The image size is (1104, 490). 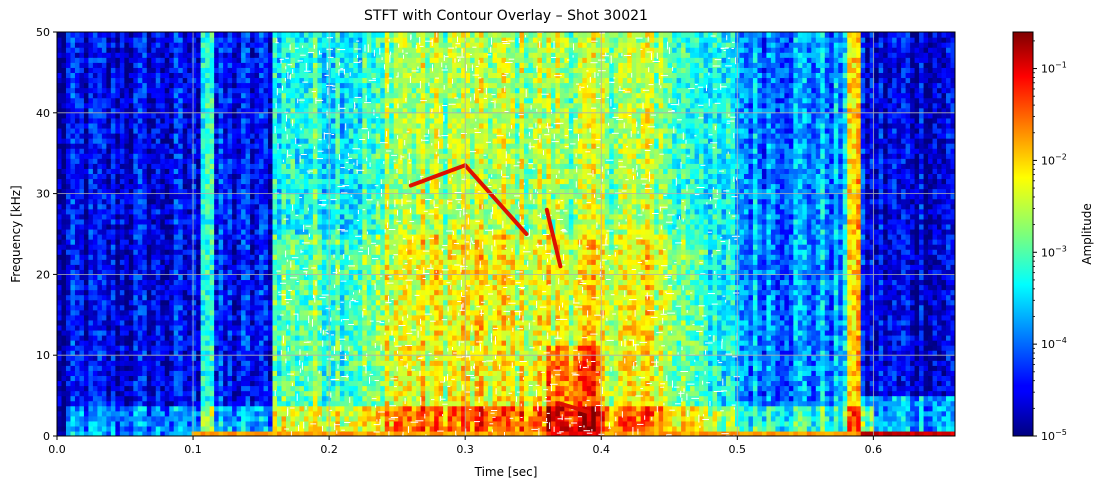 What do you see at coordinates (1087, 234) in the screenshot?
I see `colorbar-label: Amplitude` at bounding box center [1087, 234].